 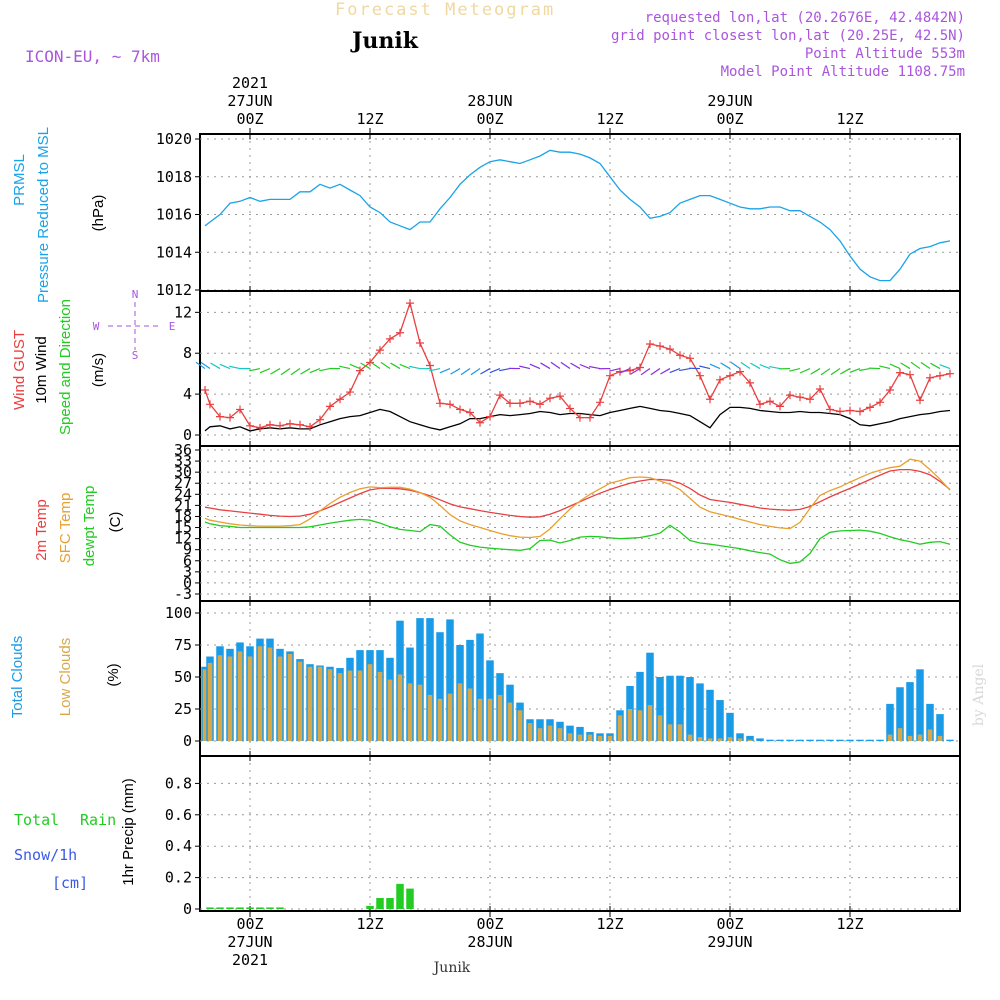 I want to click on t2m-label: 2m Temp, so click(x=41, y=529).